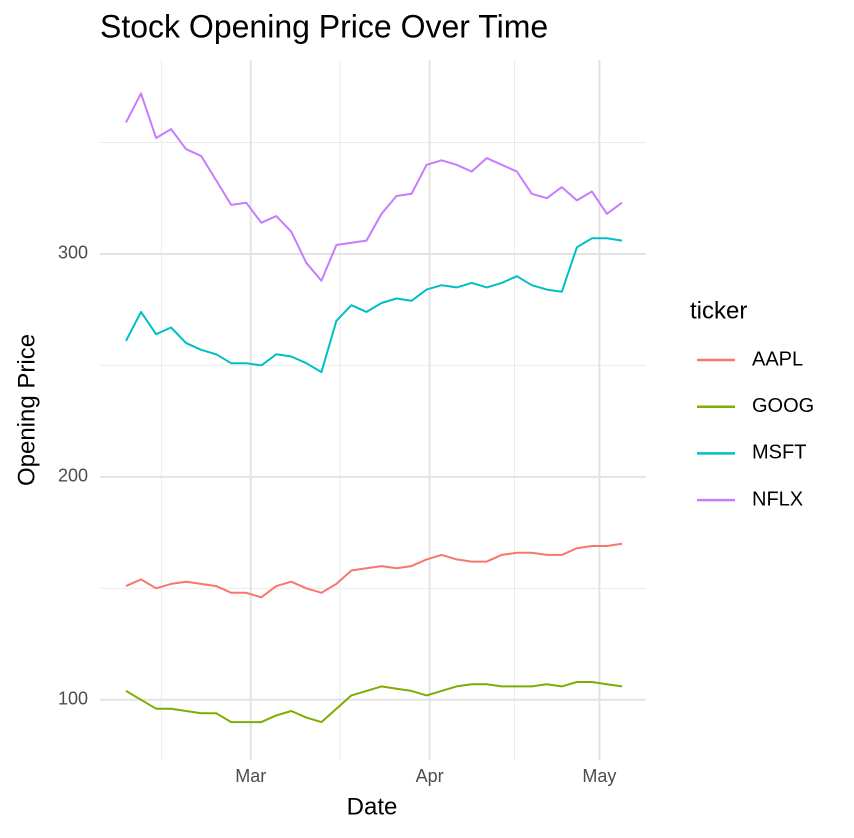  Describe the element at coordinates (73, 699) in the screenshot. I see `y-tick-label: 100` at that location.